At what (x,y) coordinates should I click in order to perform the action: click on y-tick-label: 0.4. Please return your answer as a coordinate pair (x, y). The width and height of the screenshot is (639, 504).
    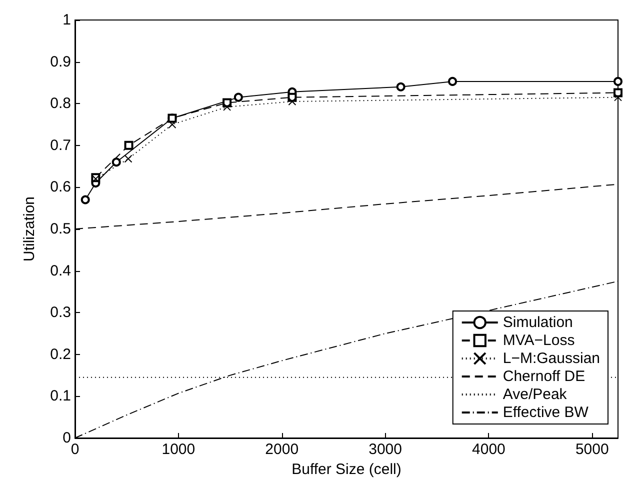
    Looking at the image, I should click on (60, 271).